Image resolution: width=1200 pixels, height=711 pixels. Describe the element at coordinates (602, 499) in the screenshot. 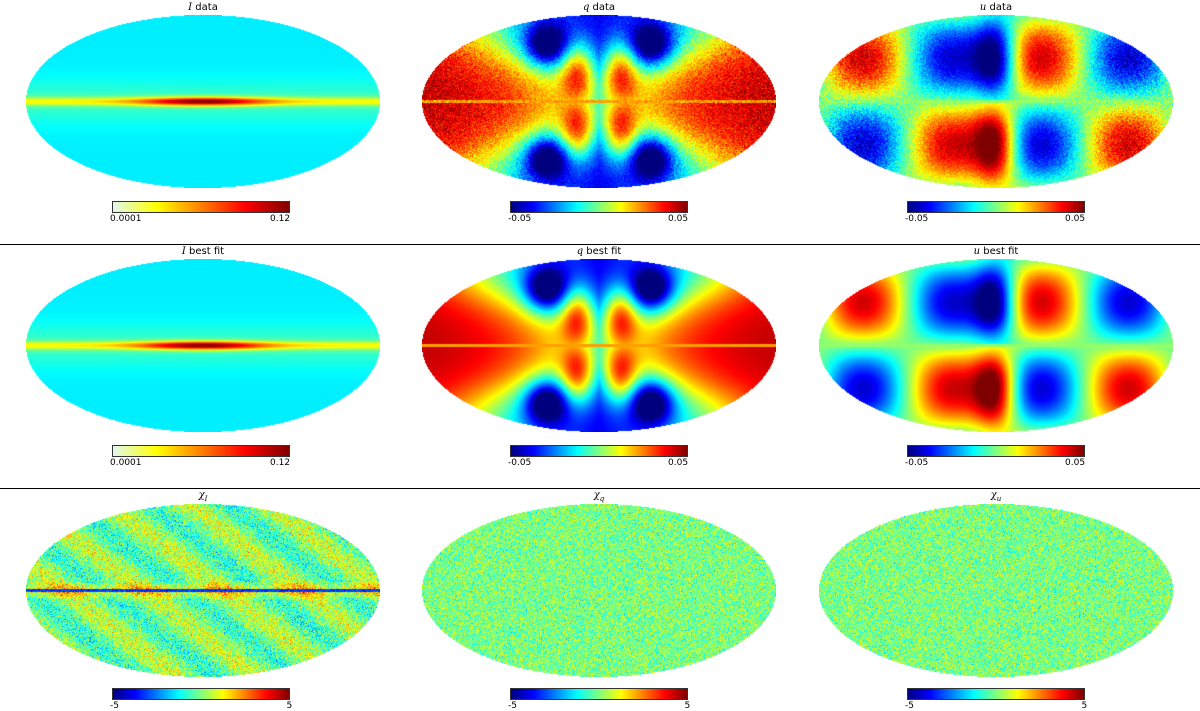

I see `title-subscript: q` at that location.